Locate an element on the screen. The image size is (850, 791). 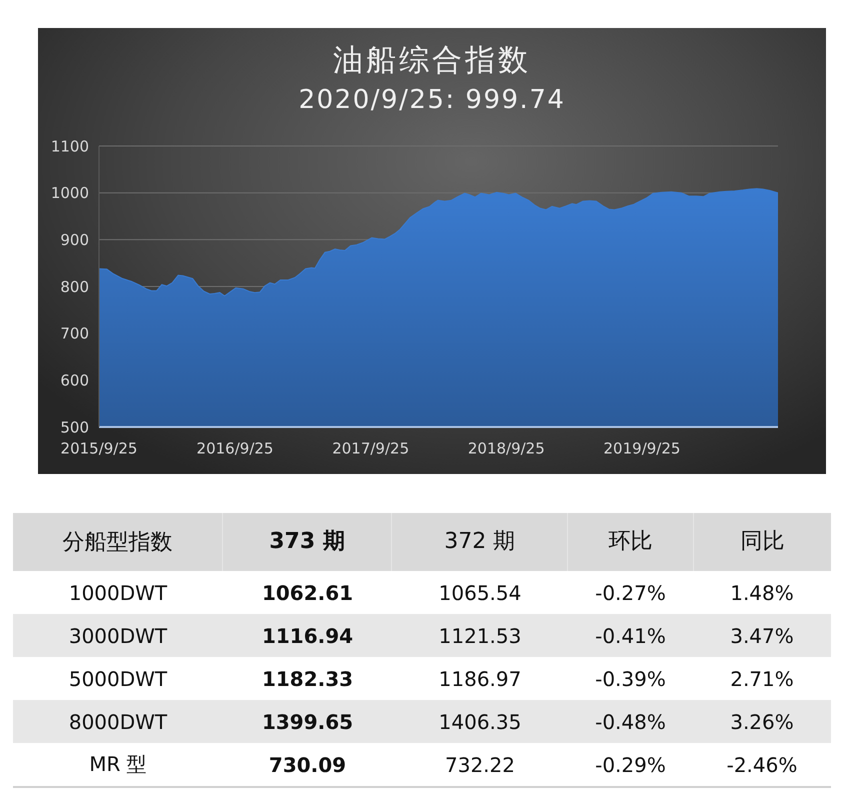
x-tick-label: 2018/9/25 is located at coordinates (506, 449).